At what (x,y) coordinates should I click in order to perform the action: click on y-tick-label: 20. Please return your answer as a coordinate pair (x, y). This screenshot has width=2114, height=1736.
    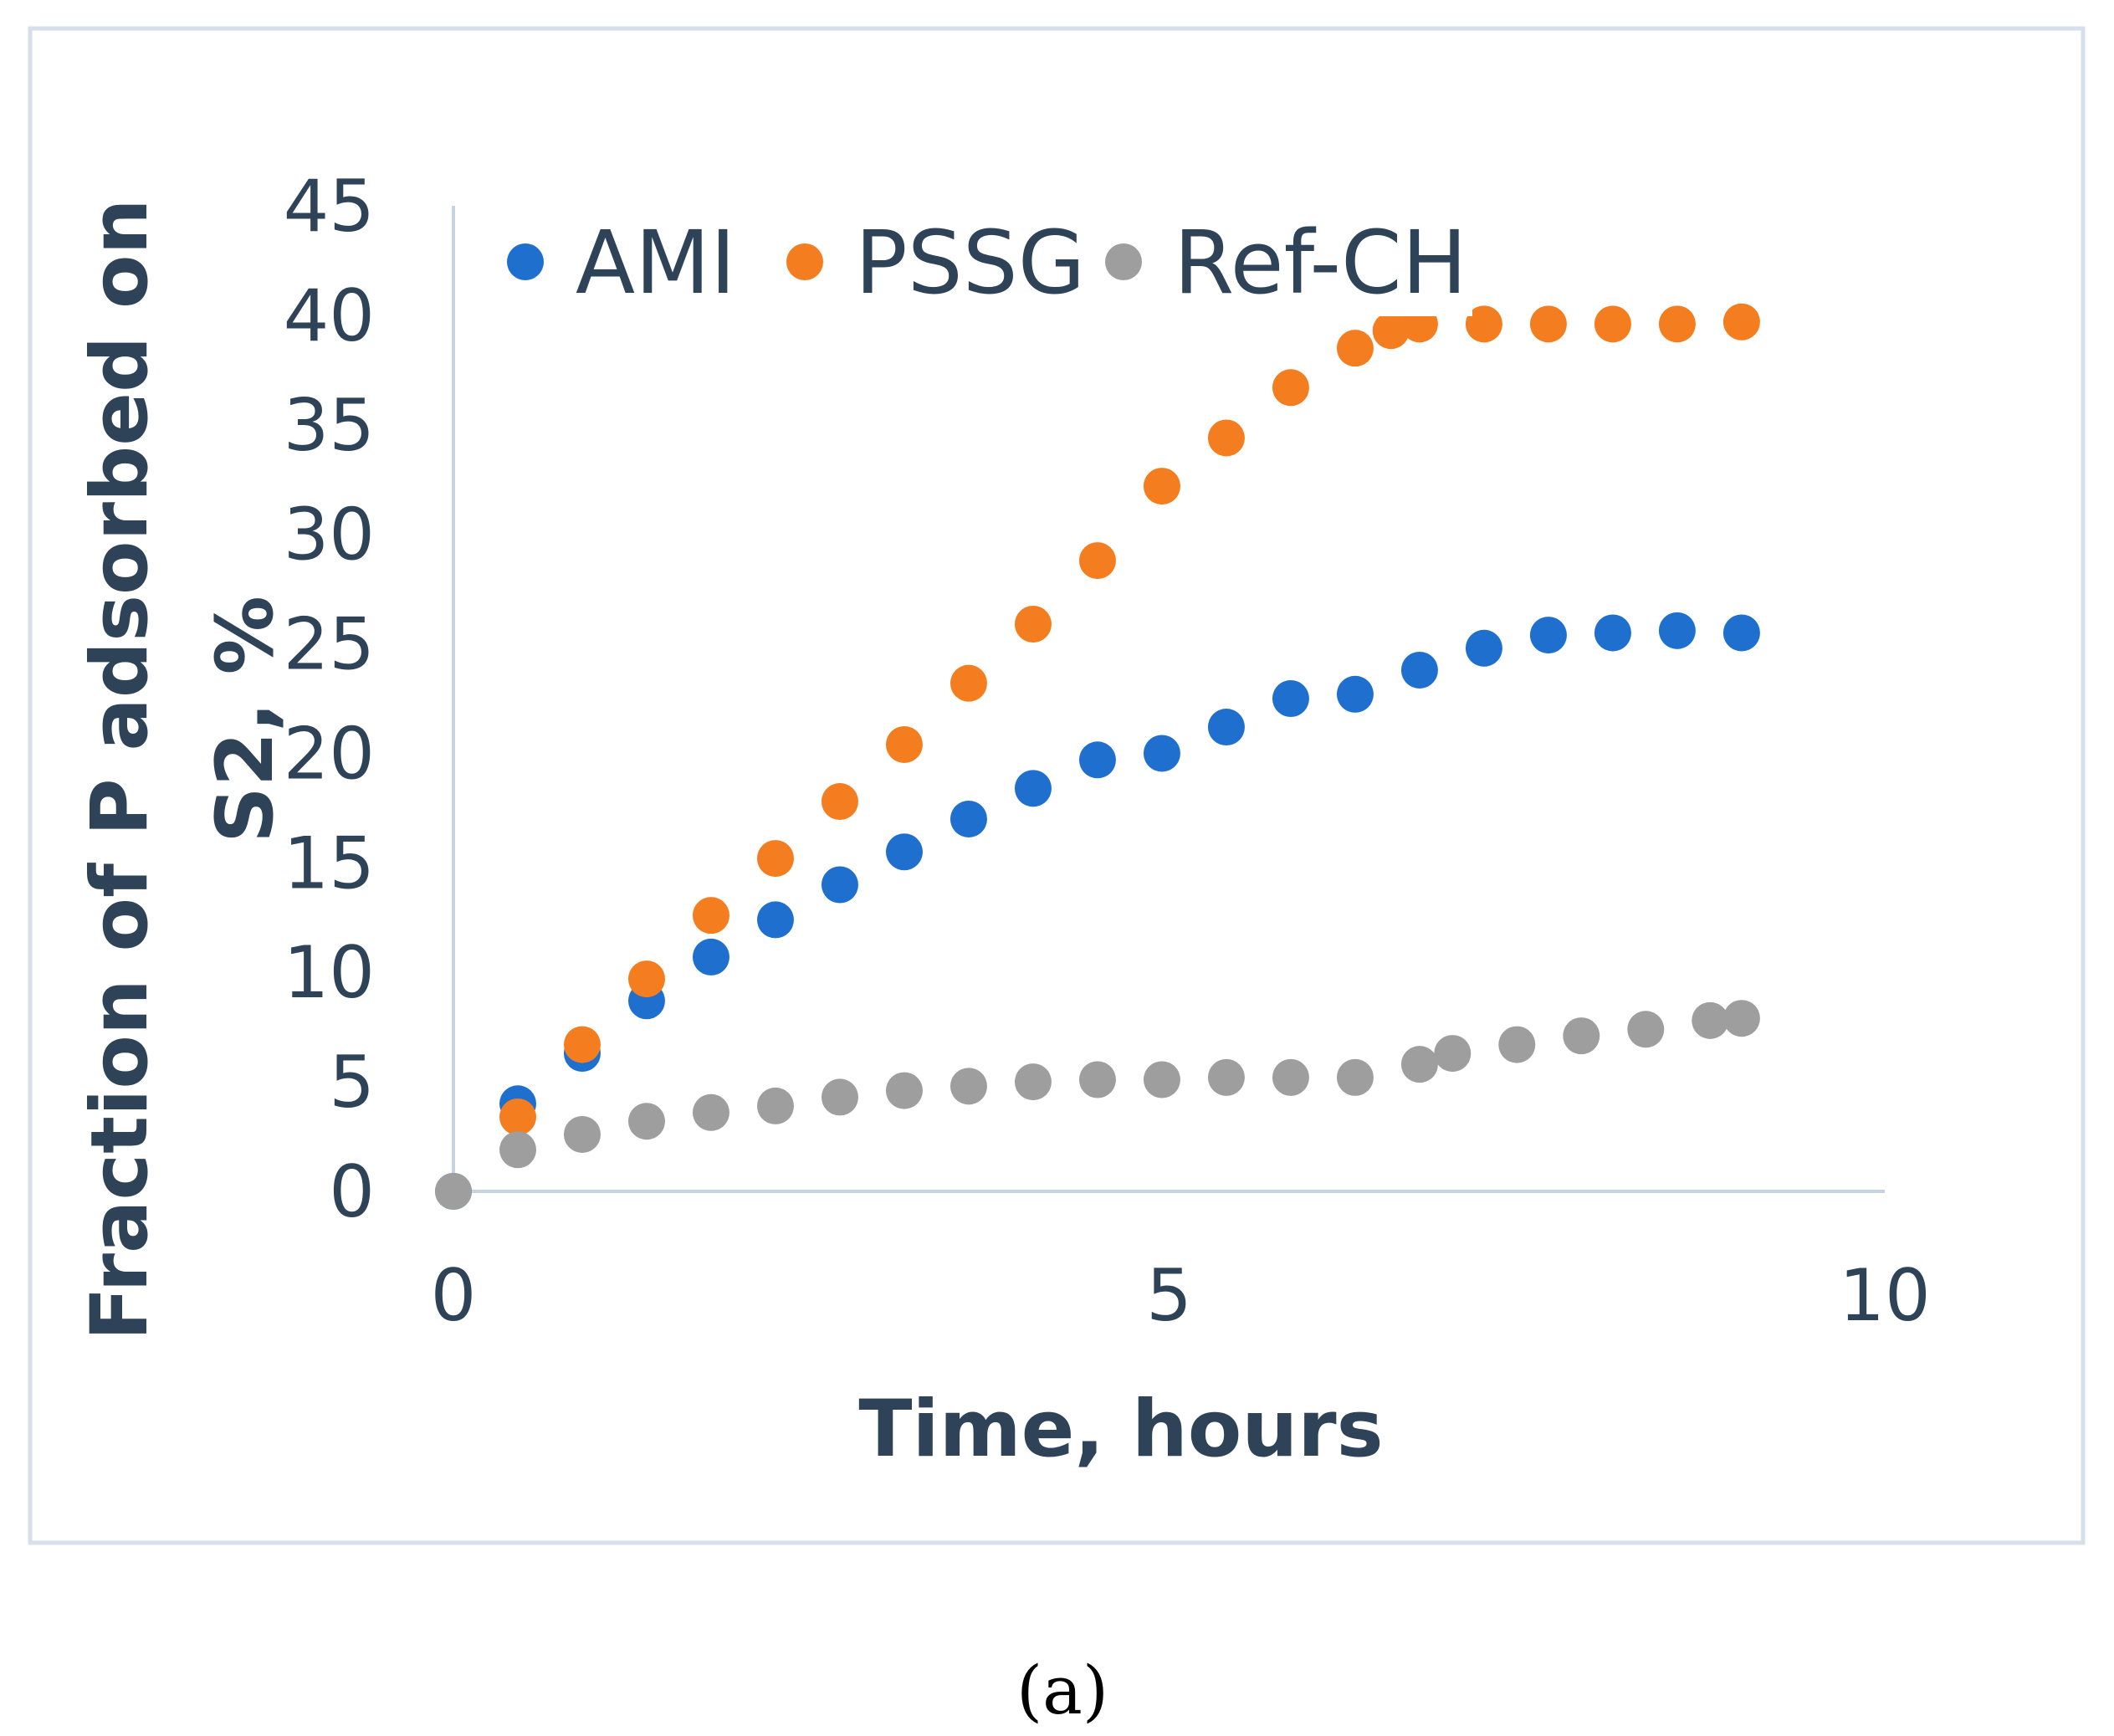
    Looking at the image, I should click on (329, 754).